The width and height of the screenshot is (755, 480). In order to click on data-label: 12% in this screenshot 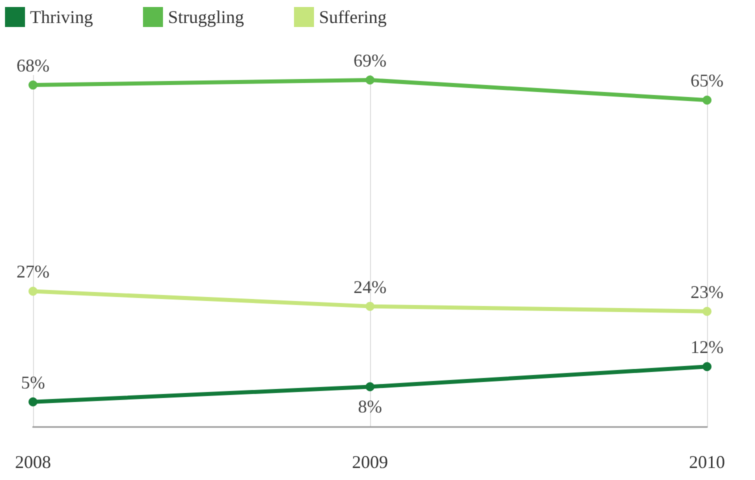, I will do `click(707, 347)`.